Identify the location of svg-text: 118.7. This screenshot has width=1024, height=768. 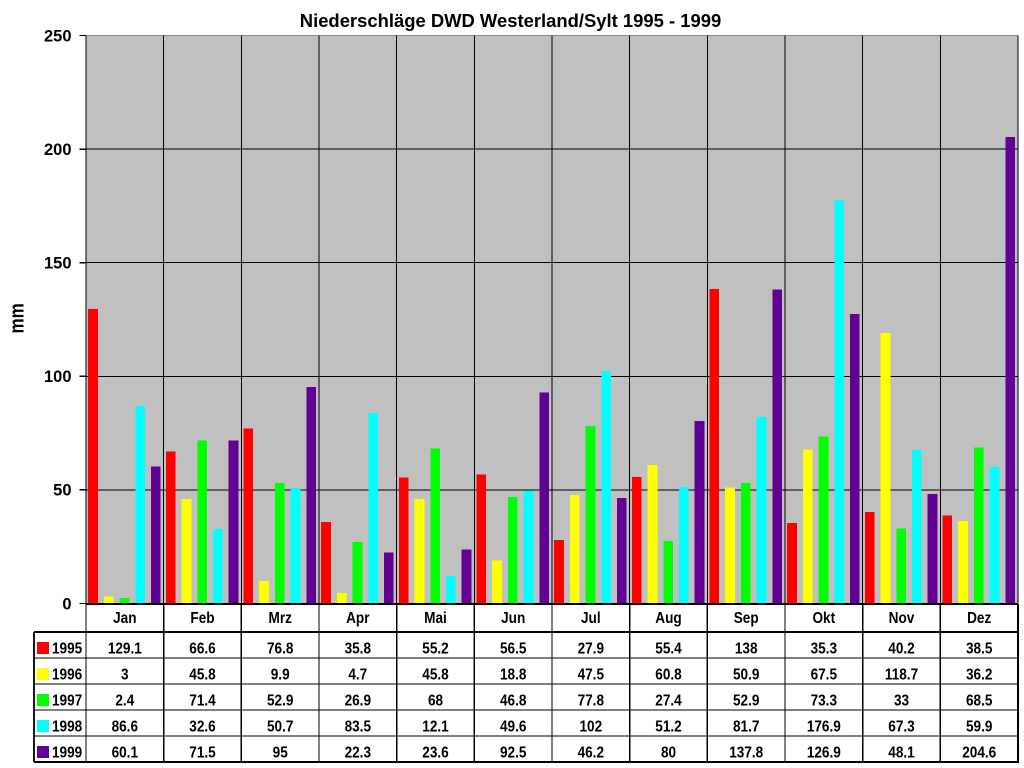
(901, 675).